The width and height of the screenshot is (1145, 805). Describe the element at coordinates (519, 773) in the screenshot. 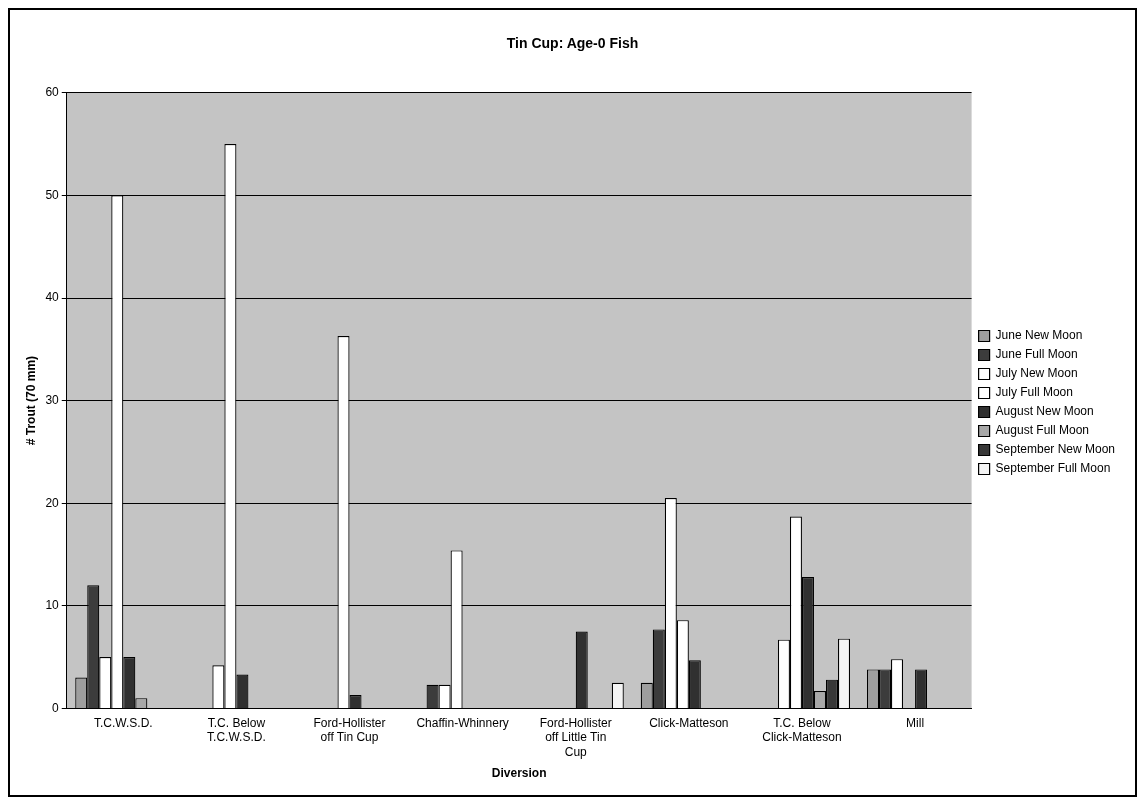

I see `x-axis-title: Diversion` at that location.